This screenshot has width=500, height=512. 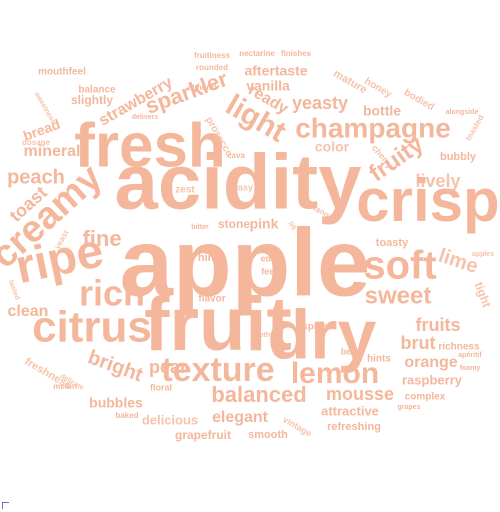 What do you see at coordinates (360, 394) in the screenshot?
I see `word-24: mousse` at bounding box center [360, 394].